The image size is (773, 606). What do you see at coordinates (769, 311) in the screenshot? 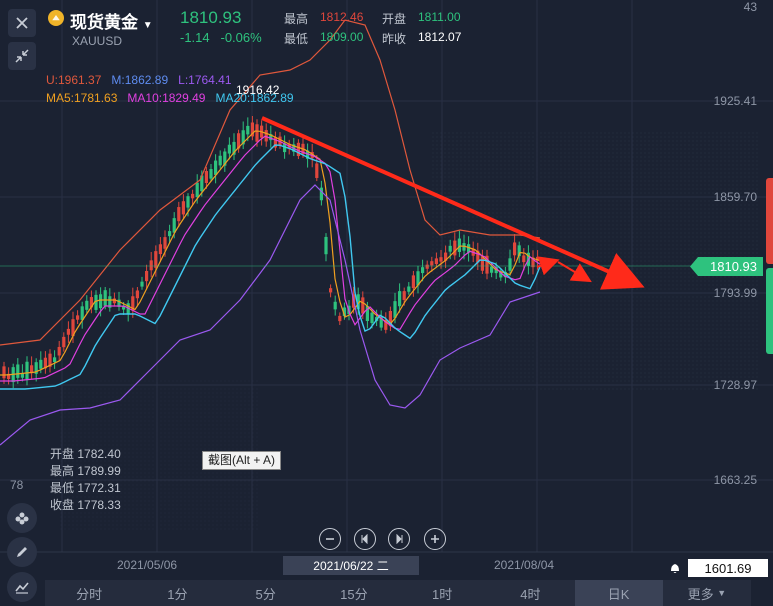
I see `buy-handle` at bounding box center [769, 311].